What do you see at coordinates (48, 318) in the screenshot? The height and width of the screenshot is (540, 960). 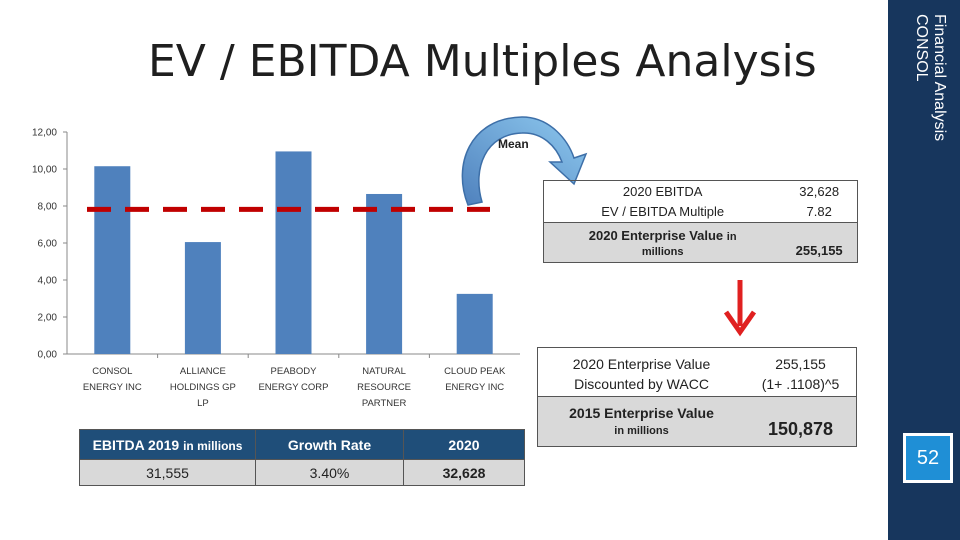 I see `y-tick-label: 2,00` at bounding box center [48, 318].